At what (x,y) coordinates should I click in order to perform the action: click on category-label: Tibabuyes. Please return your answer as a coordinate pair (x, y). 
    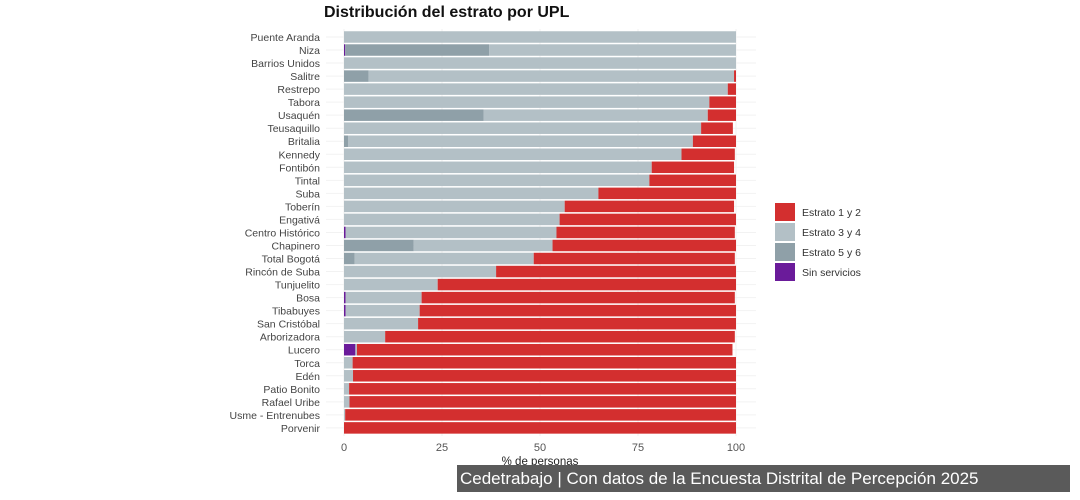
    Looking at the image, I should click on (296, 312).